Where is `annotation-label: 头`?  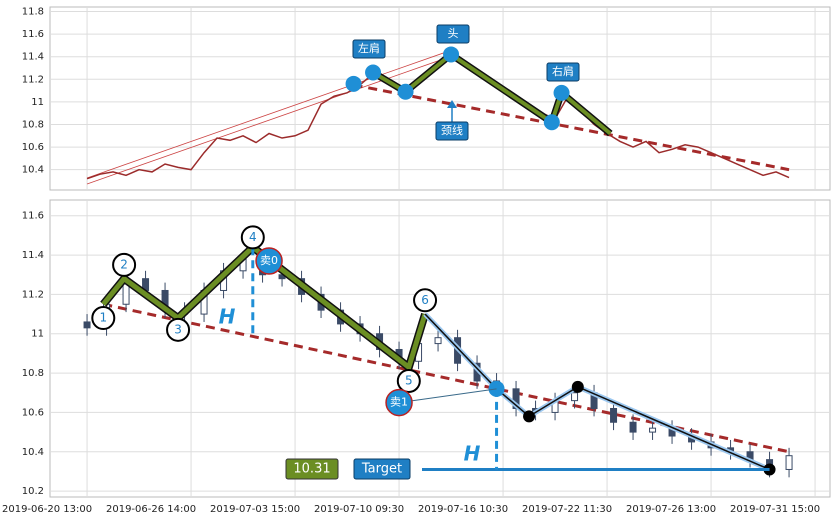 annotation-label: 头 is located at coordinates (453, 33).